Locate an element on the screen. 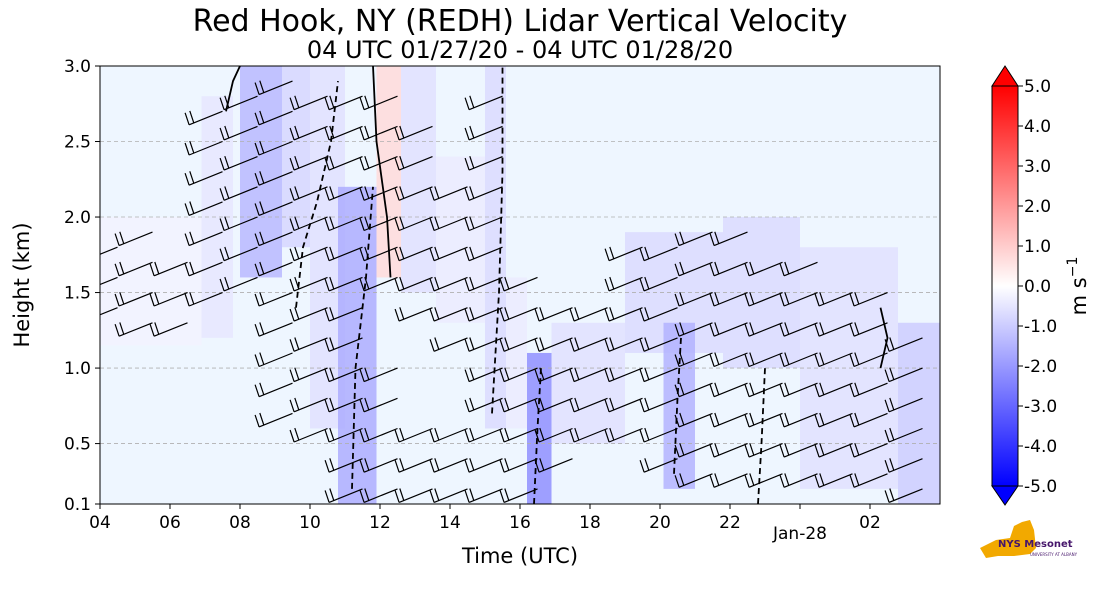 The width and height of the screenshot is (1101, 600). x-tick-label-11: 02 is located at coordinates (870, 523).